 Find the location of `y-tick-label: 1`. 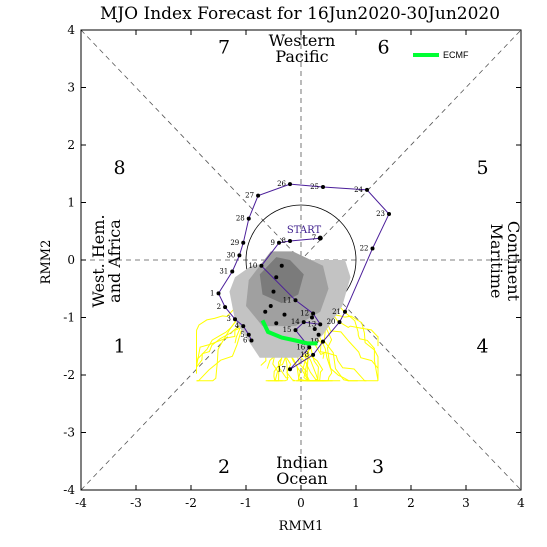

y-tick-label: 1 is located at coordinates (71, 203).